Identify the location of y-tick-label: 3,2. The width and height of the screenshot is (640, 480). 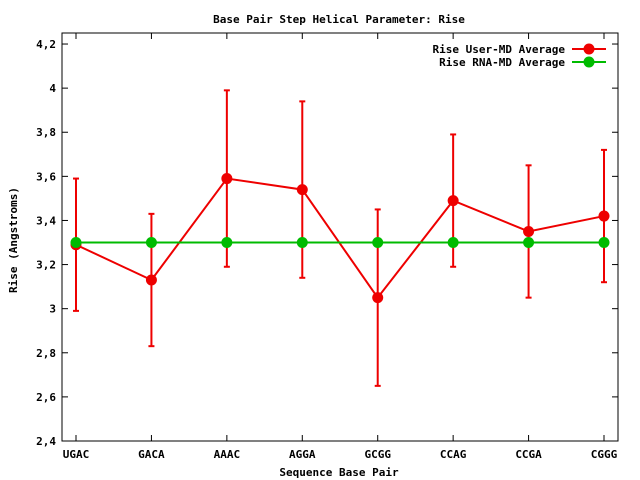
(46, 265).